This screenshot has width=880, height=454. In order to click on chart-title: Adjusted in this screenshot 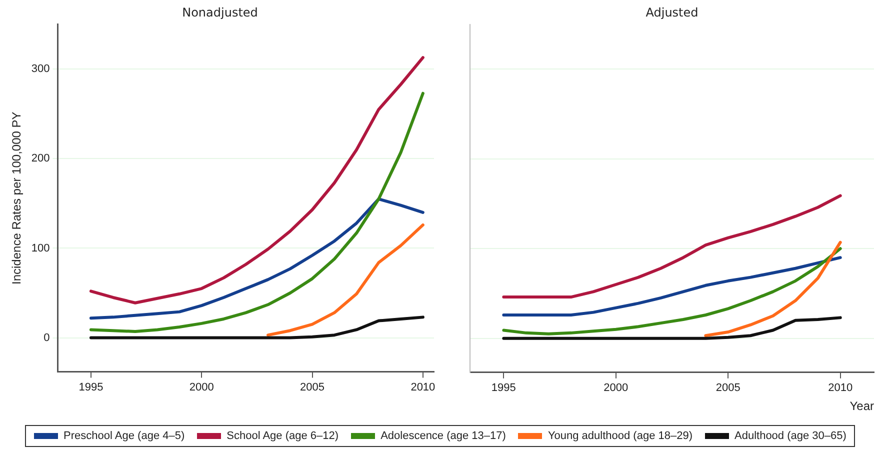, I will do `click(672, 12)`.